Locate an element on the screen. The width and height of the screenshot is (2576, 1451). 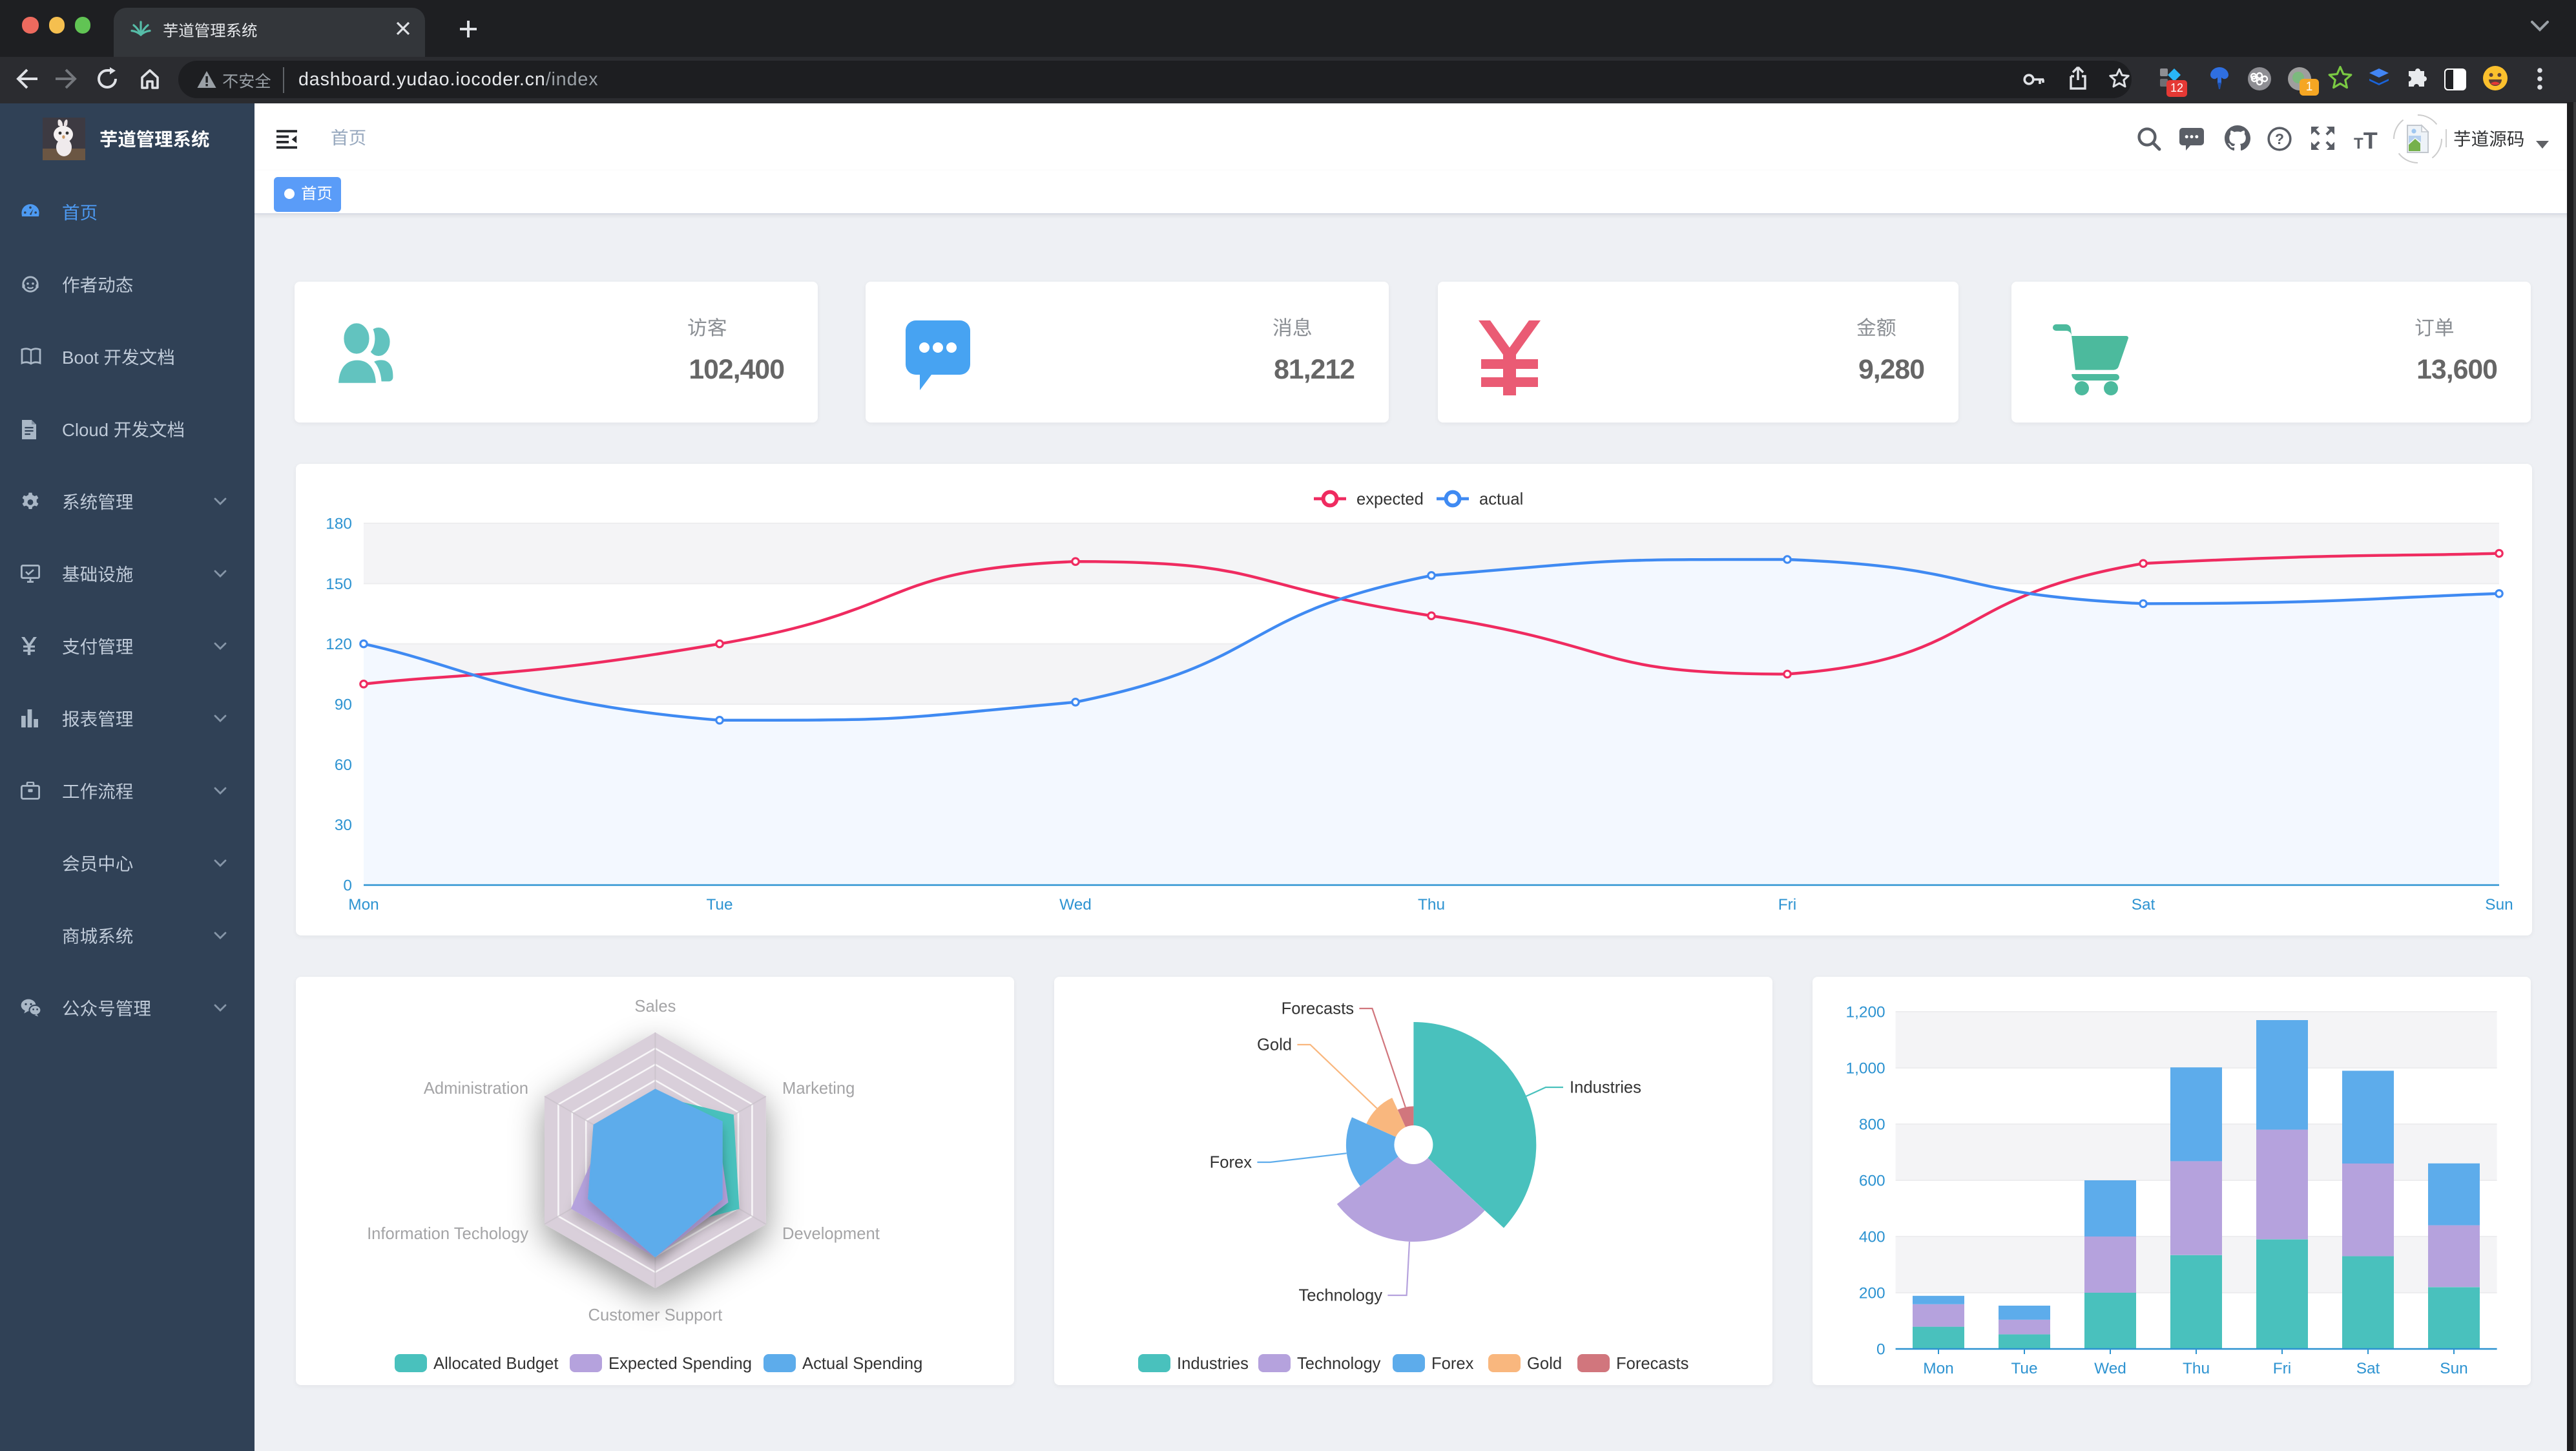
svg-text: Actual Spending is located at coordinates (862, 1363).